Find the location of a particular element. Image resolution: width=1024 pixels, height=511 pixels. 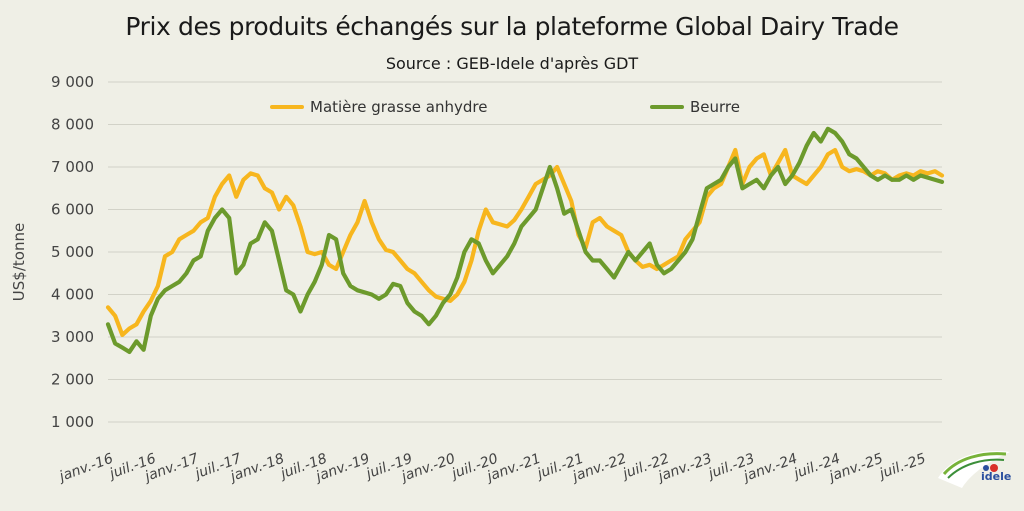

legend-item-mga: Matière grasse anhydre is located at coordinates (378, 107).